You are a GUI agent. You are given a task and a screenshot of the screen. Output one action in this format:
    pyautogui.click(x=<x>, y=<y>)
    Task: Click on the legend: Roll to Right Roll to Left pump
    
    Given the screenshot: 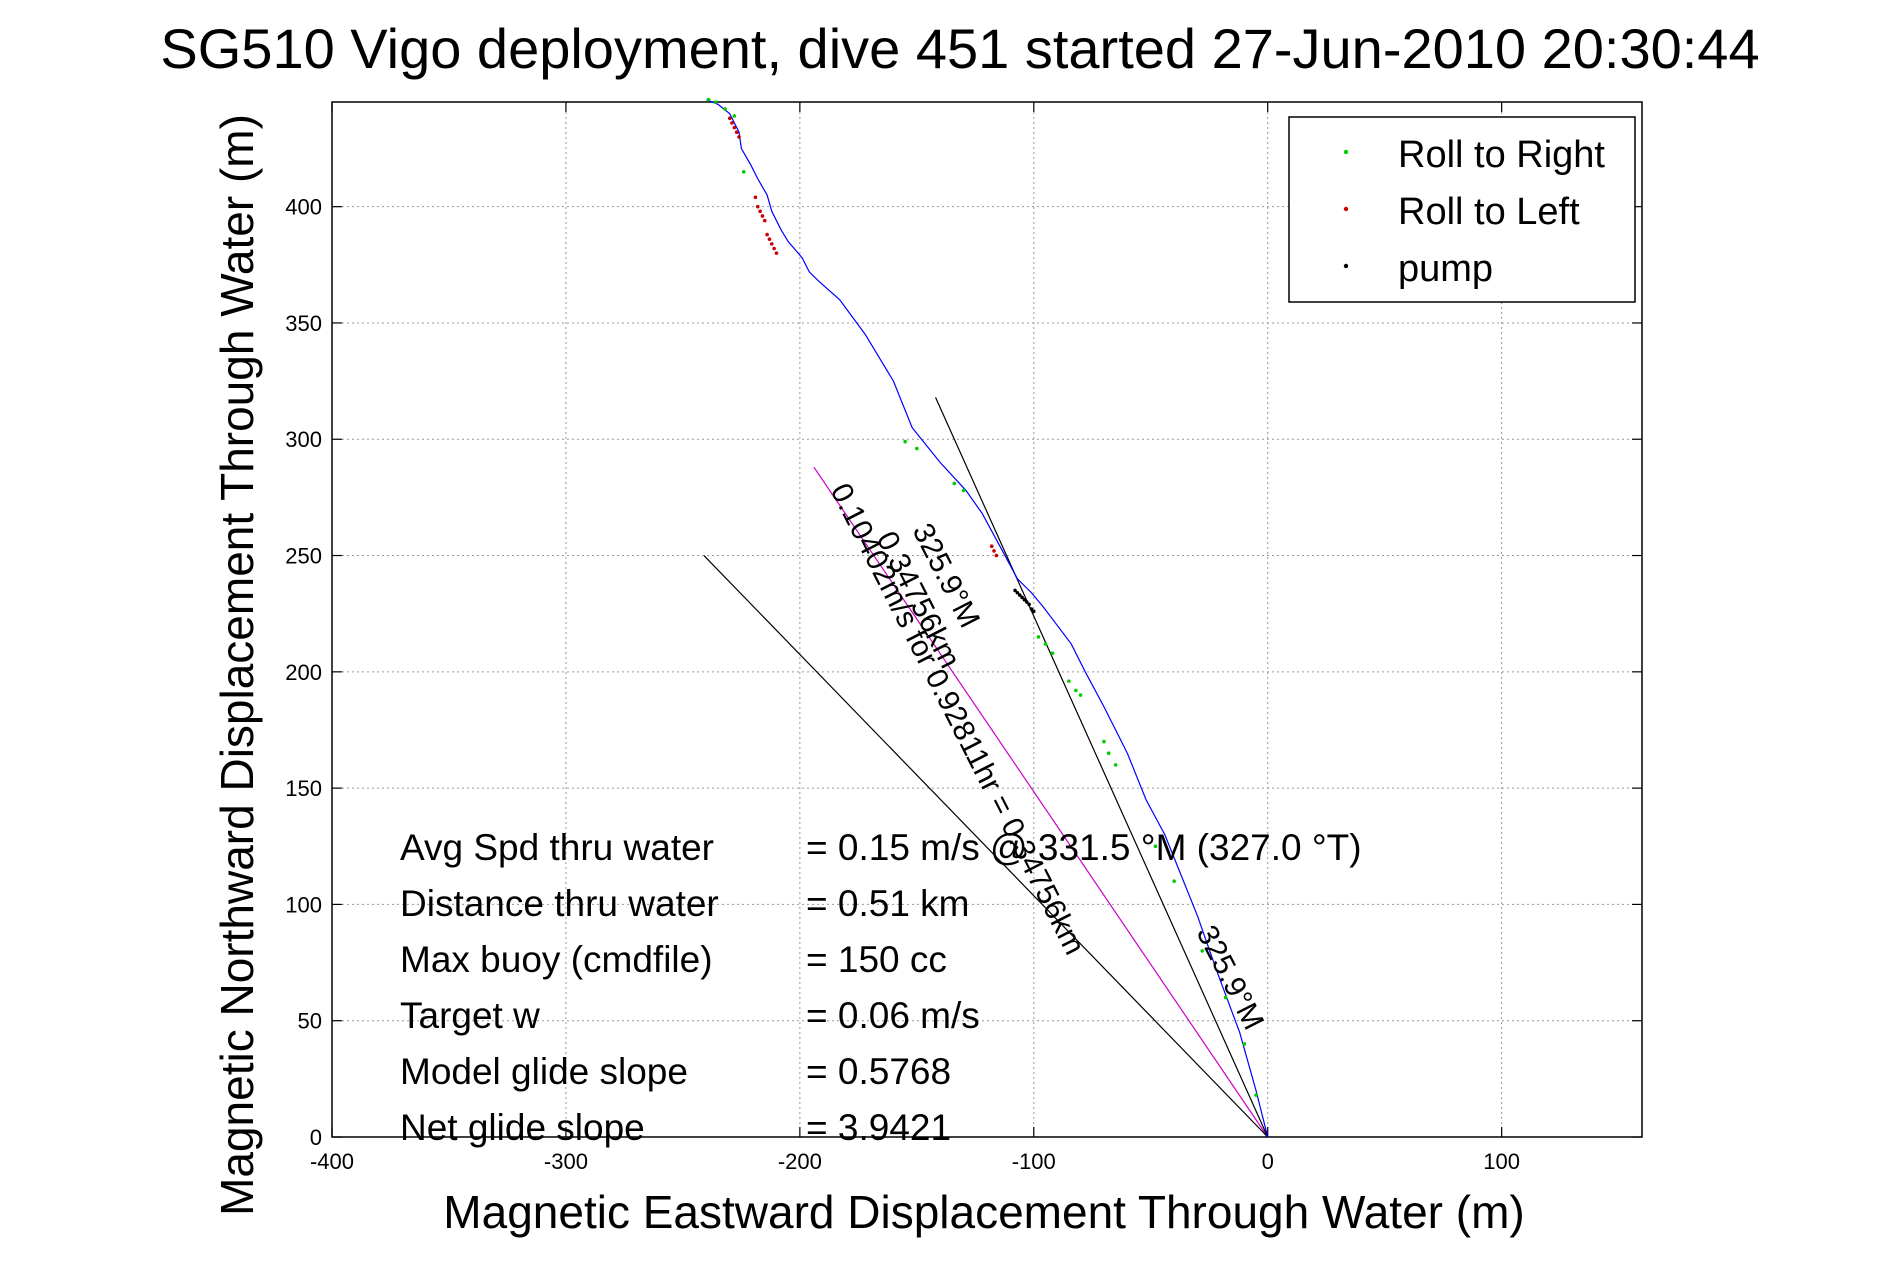 What is the action you would take?
    pyautogui.click(x=1462, y=209)
    